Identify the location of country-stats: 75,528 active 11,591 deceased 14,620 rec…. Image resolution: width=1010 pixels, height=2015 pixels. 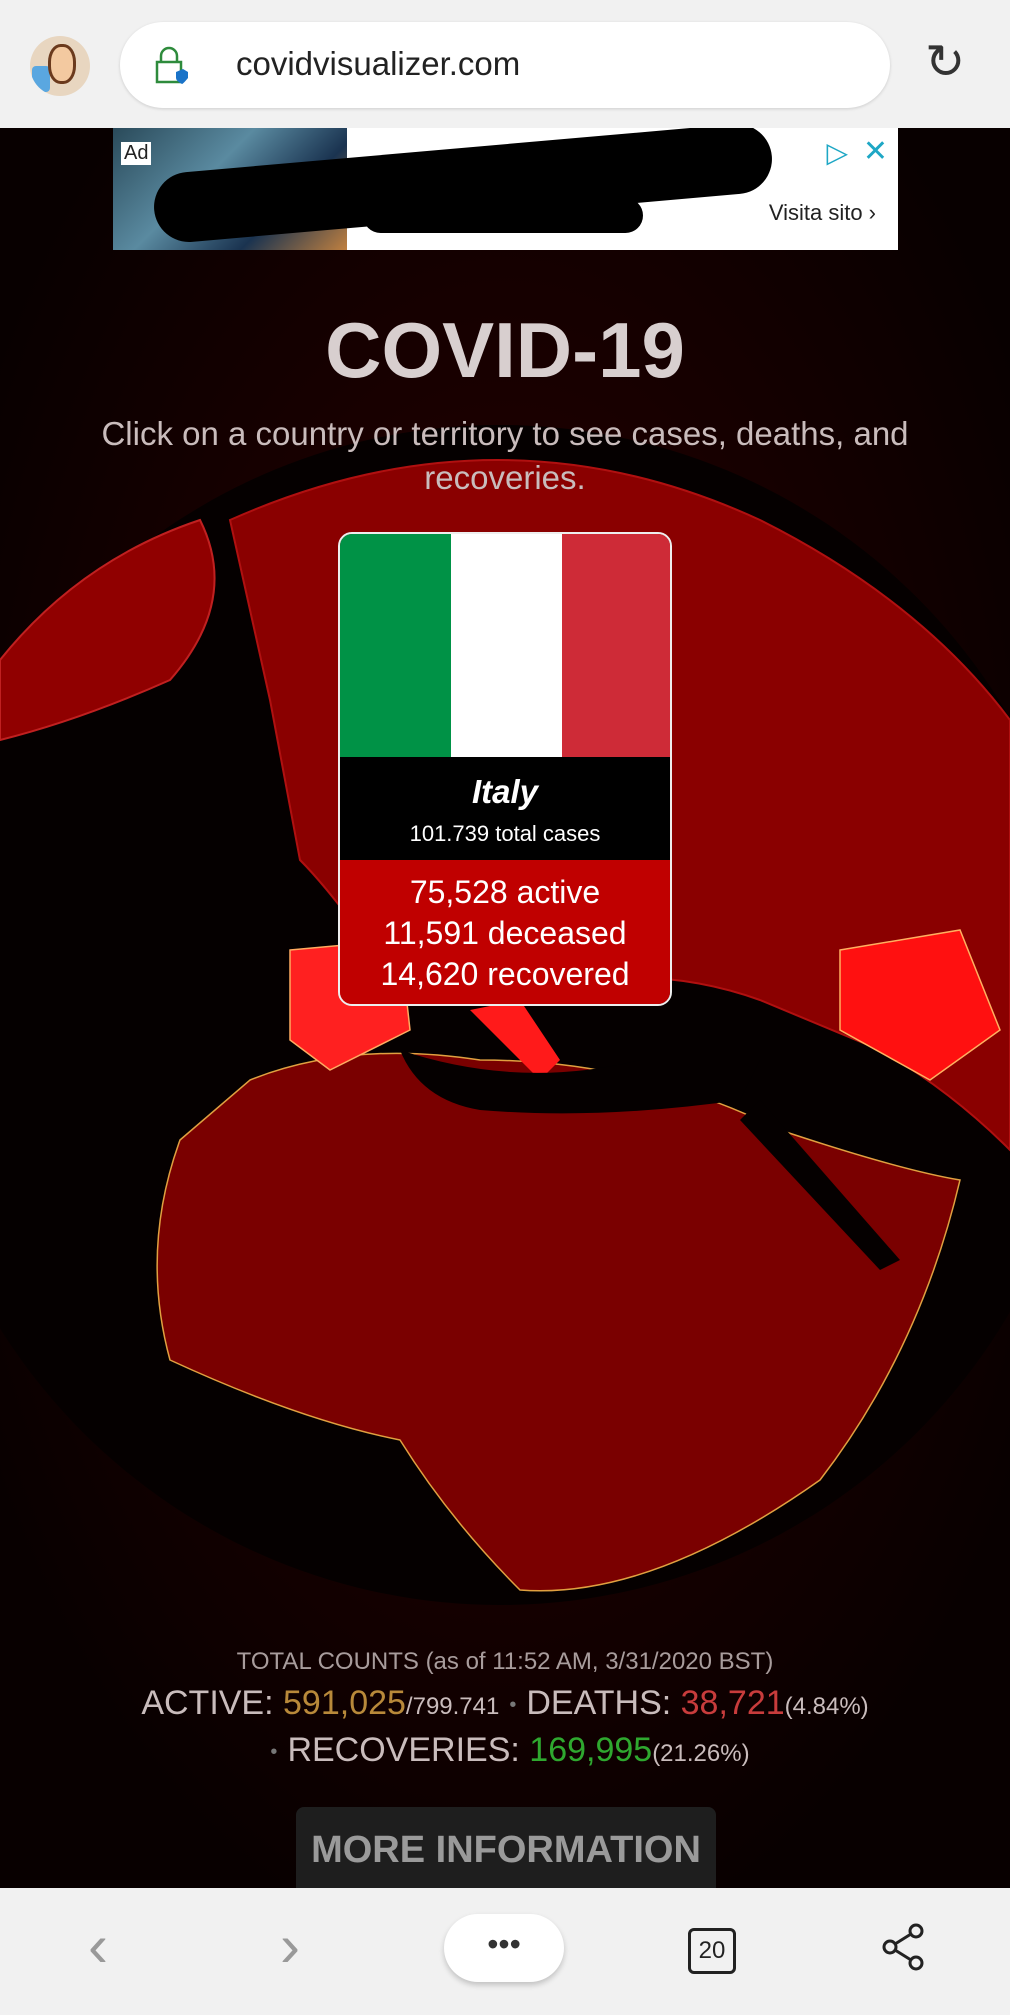
(505, 932).